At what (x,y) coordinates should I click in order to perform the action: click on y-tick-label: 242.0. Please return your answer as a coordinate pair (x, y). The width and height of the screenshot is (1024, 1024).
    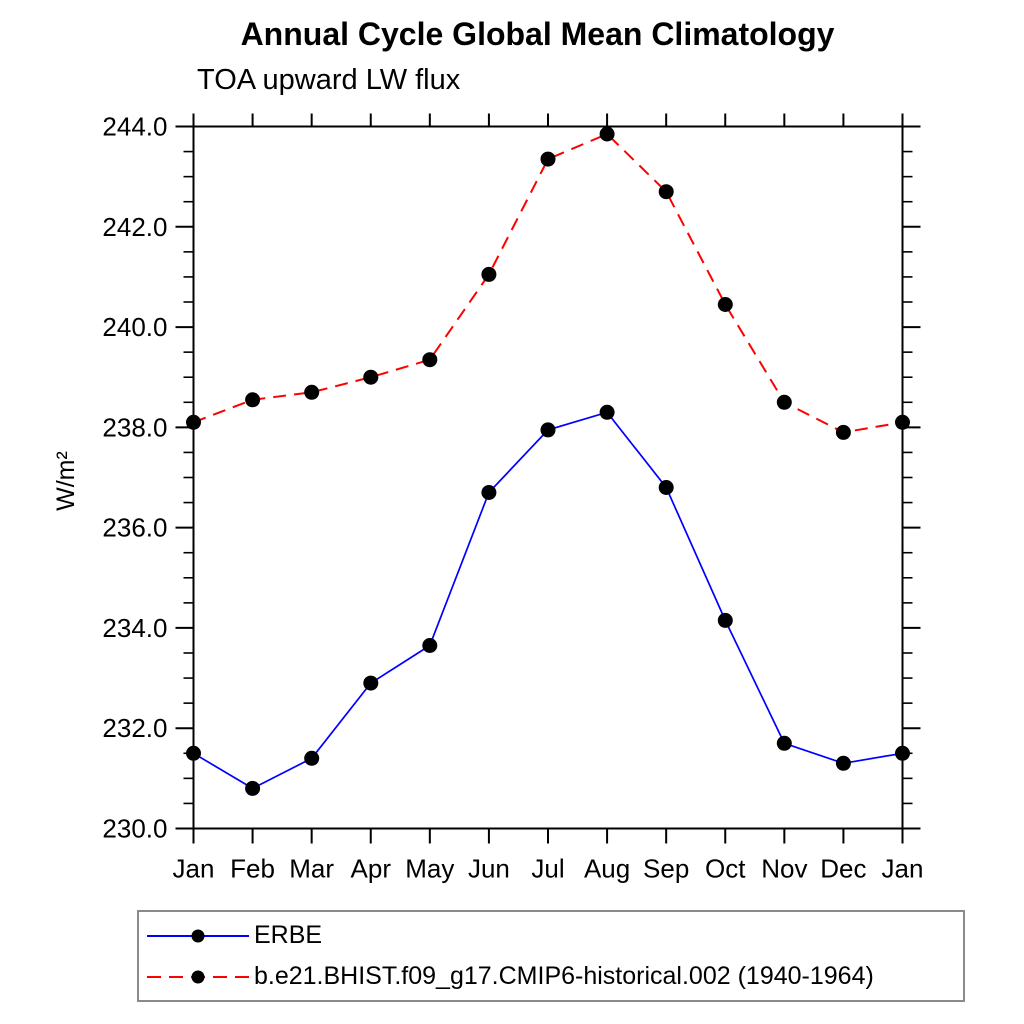
    Looking at the image, I should click on (134, 227).